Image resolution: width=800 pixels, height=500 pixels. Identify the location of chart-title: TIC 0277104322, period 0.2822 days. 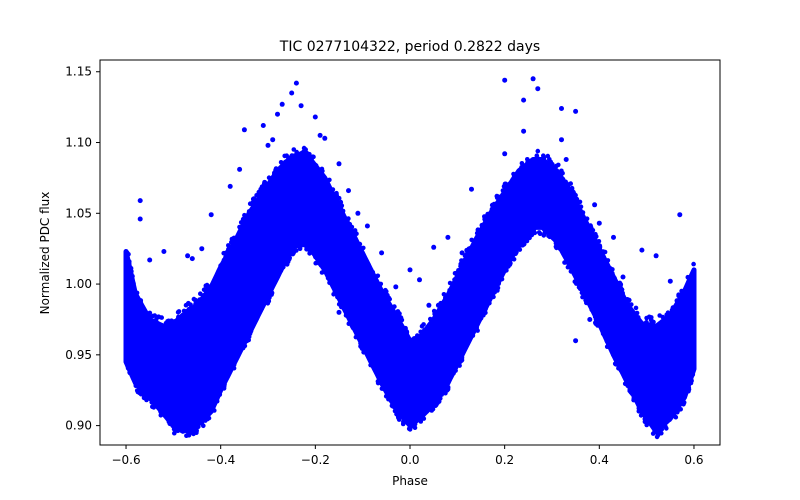
(409, 47).